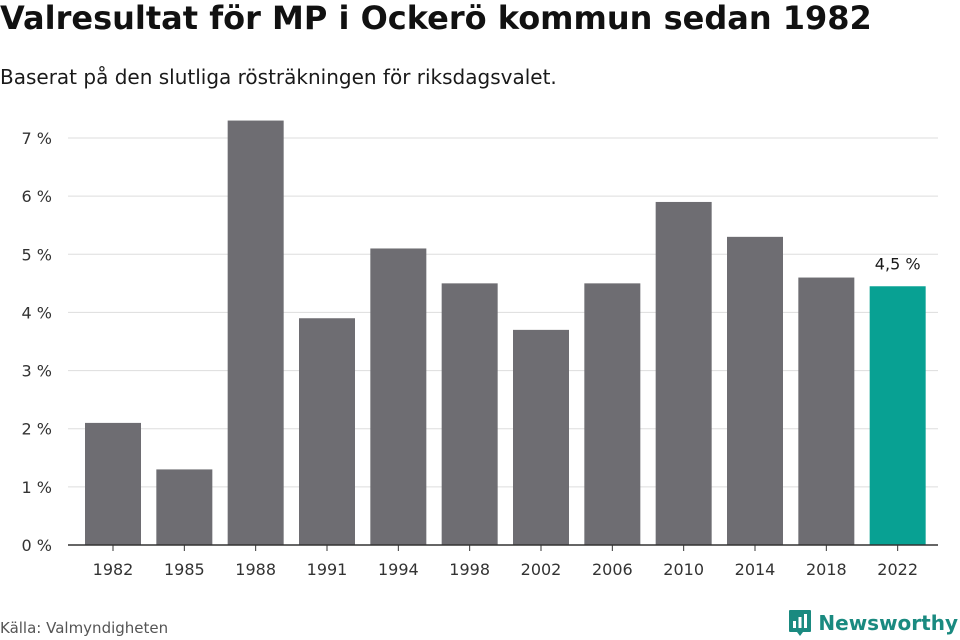 Image resolution: width=960 pixels, height=640 pixels. What do you see at coordinates (826, 411) in the screenshot?
I see `bar-2018` at bounding box center [826, 411].